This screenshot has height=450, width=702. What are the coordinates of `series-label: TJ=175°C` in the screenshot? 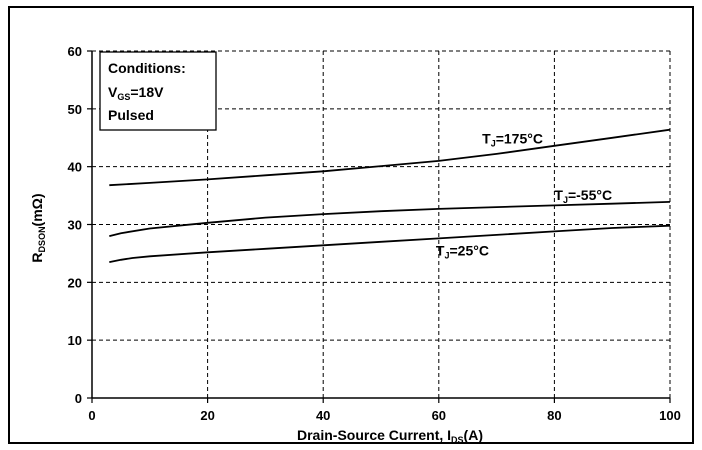 It's located at (512, 140).